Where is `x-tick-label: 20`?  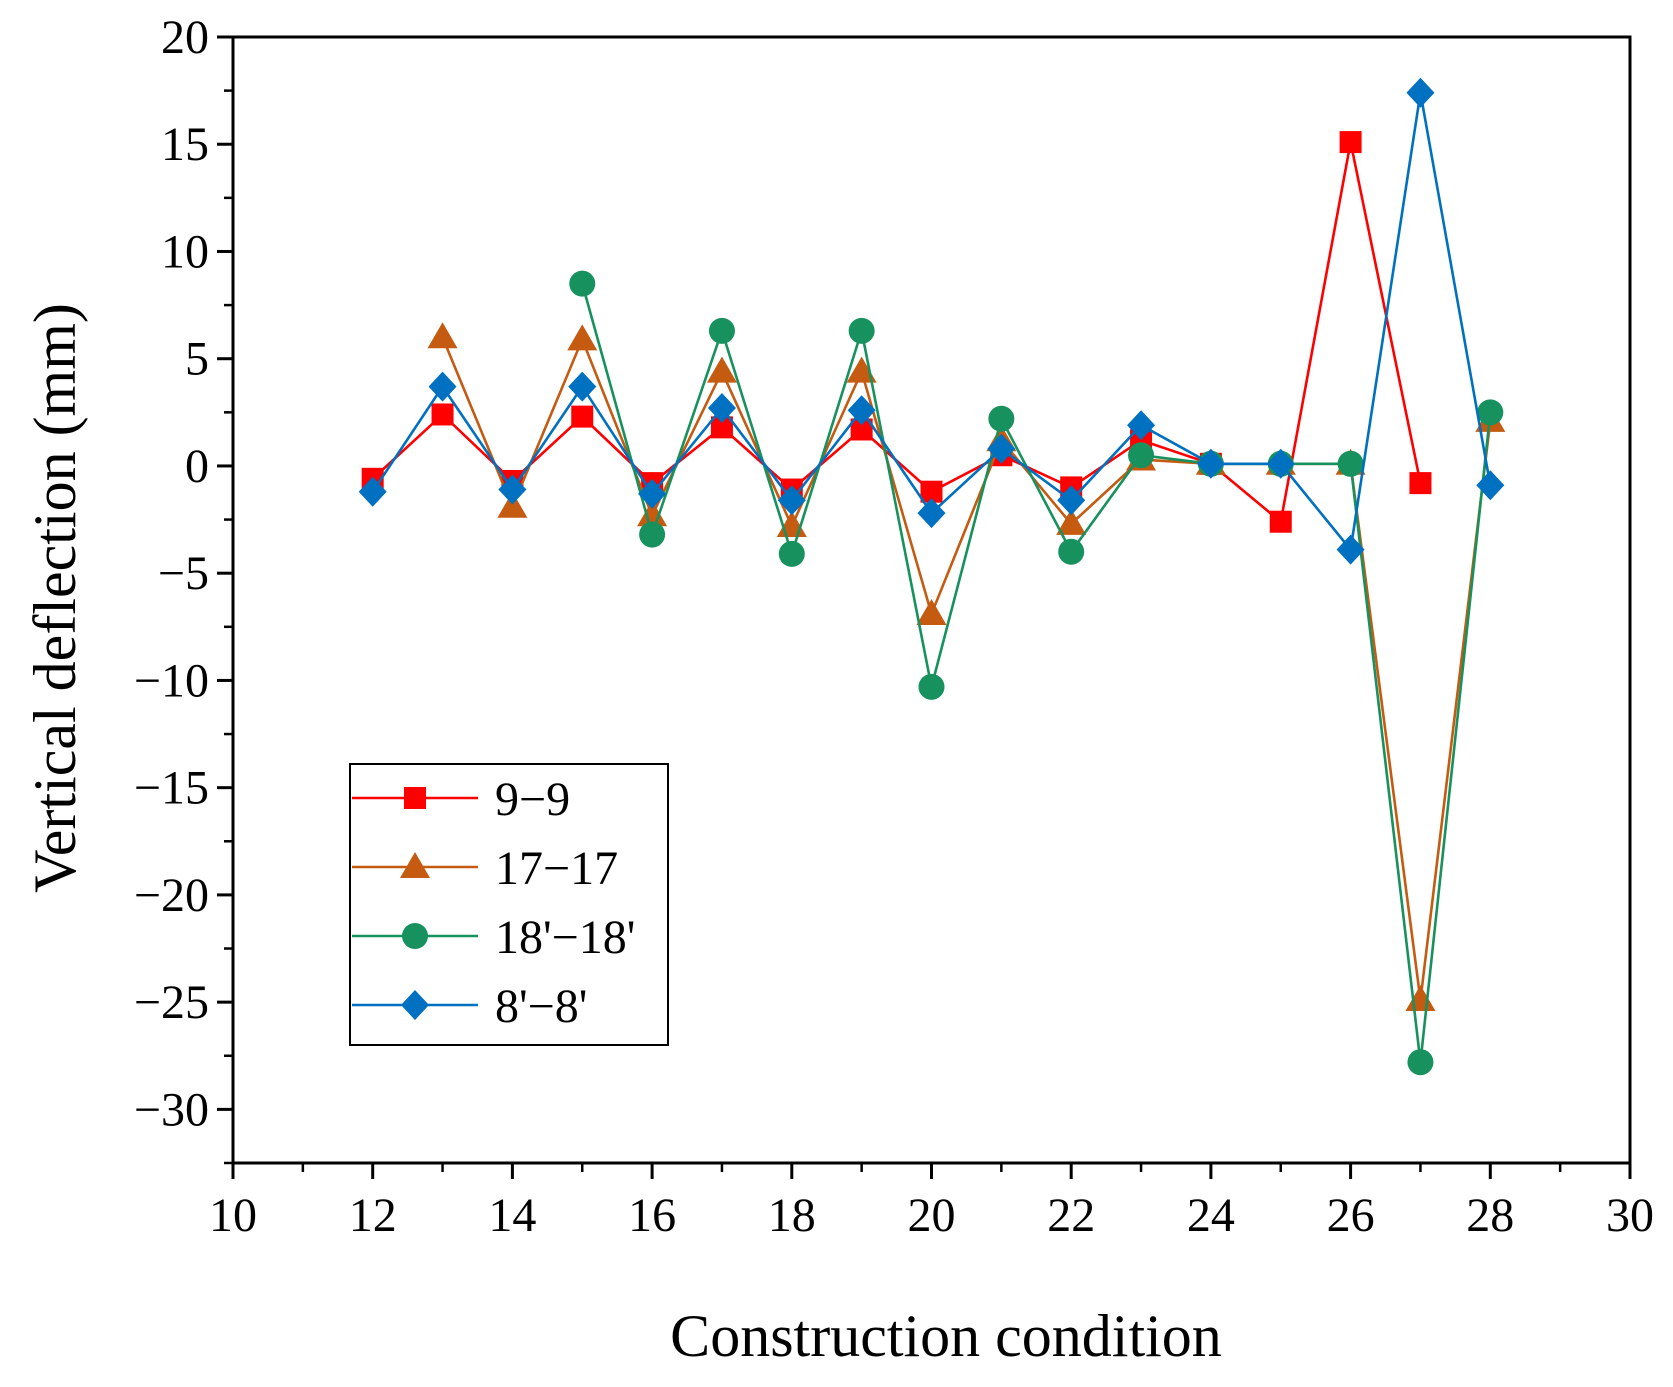
x-tick-label: 20 is located at coordinates (932, 1215).